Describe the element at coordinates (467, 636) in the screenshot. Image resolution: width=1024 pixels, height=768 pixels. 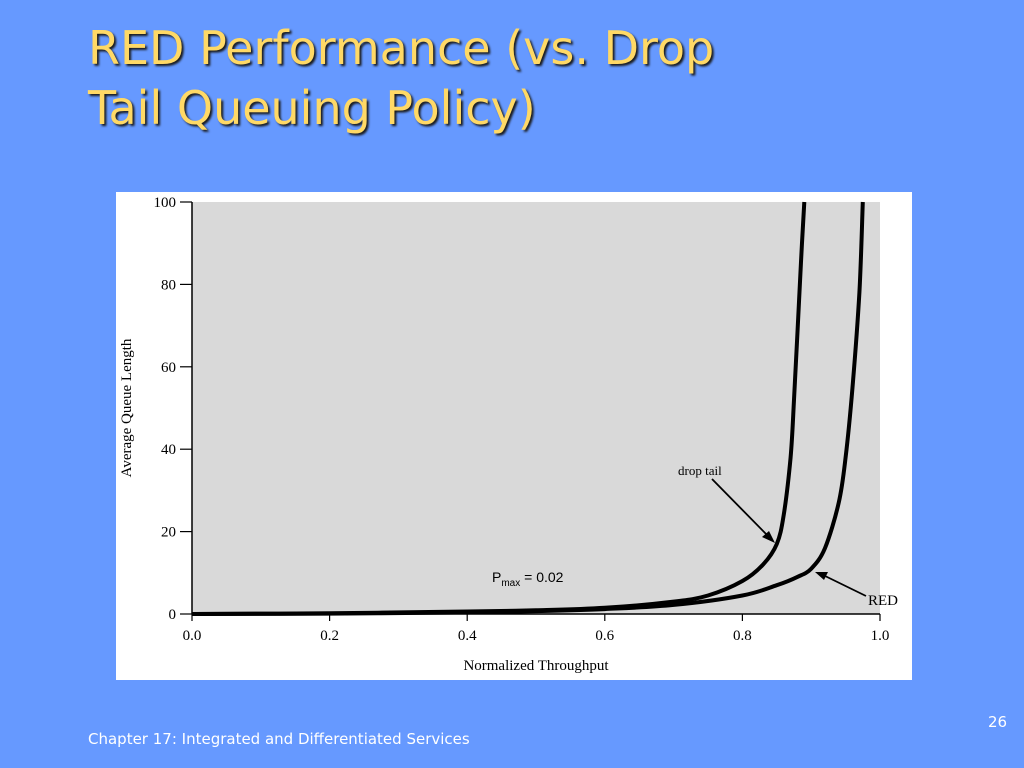
I see `x-tick-label: 0.4` at that location.